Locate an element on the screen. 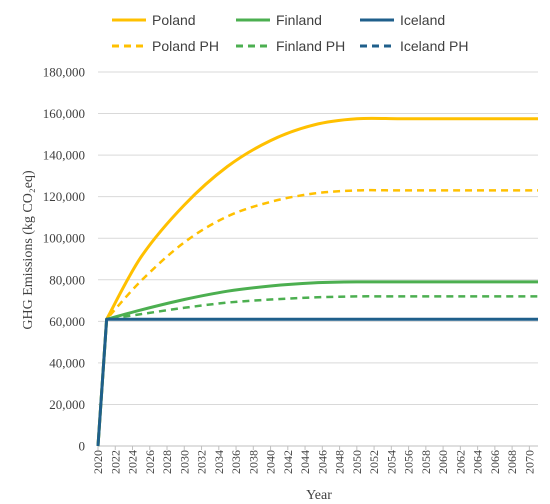 This screenshot has height=504, width=550. x-tick-label: 2030 is located at coordinates (184, 462).